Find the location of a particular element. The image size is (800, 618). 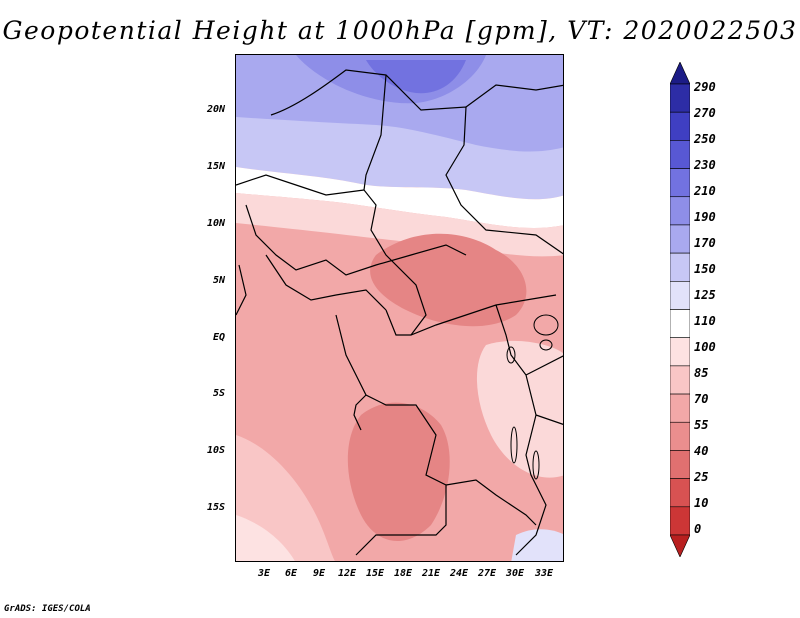

lon-label: 3E is located at coordinates (264, 573).